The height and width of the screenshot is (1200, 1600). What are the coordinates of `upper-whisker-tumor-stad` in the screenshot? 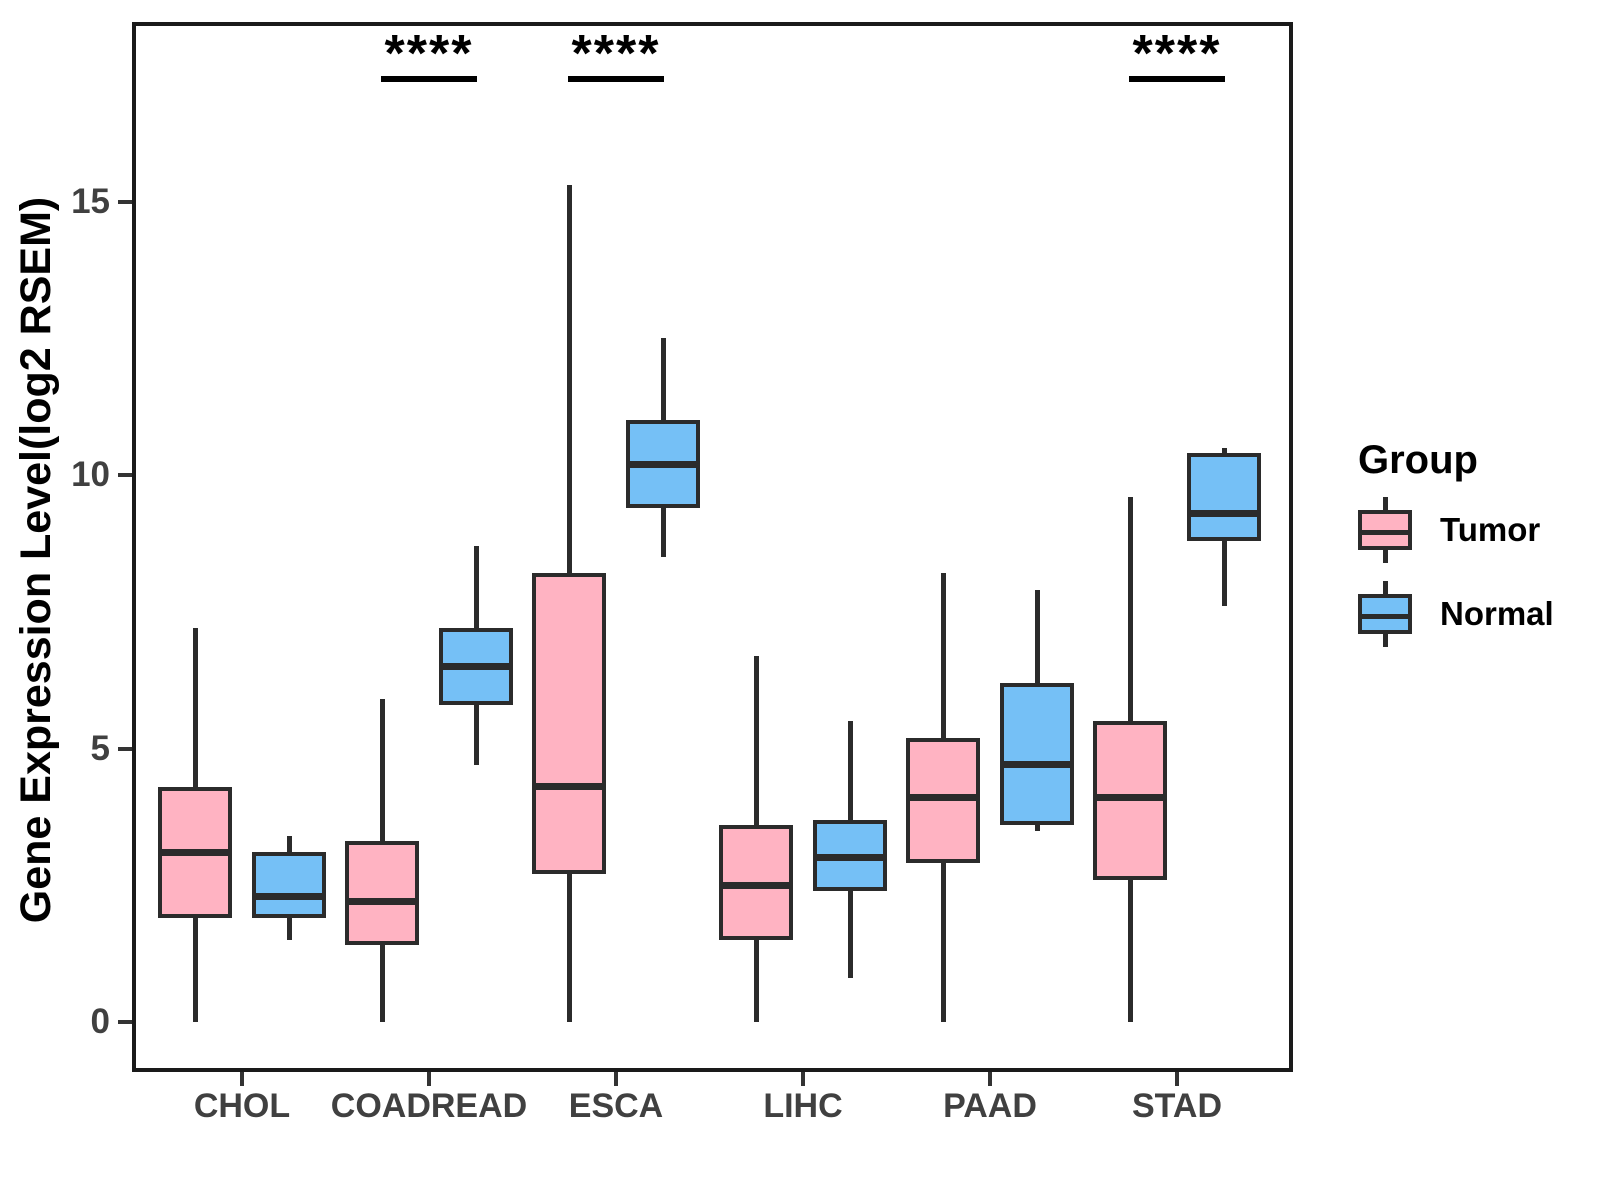 It's located at (1130, 609).